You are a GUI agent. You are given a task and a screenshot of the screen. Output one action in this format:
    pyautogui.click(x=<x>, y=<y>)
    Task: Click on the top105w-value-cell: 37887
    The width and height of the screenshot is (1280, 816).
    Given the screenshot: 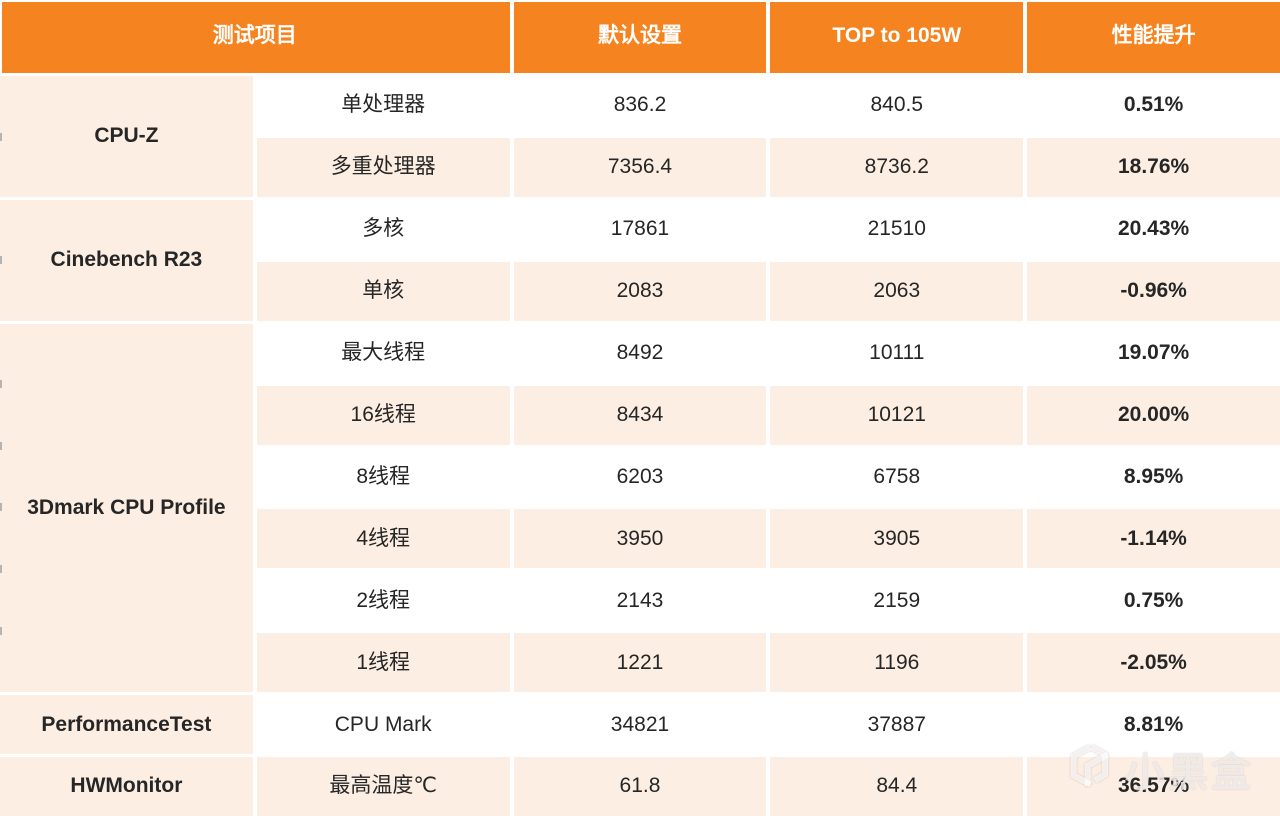 What is the action you would take?
    pyautogui.click(x=897, y=725)
    